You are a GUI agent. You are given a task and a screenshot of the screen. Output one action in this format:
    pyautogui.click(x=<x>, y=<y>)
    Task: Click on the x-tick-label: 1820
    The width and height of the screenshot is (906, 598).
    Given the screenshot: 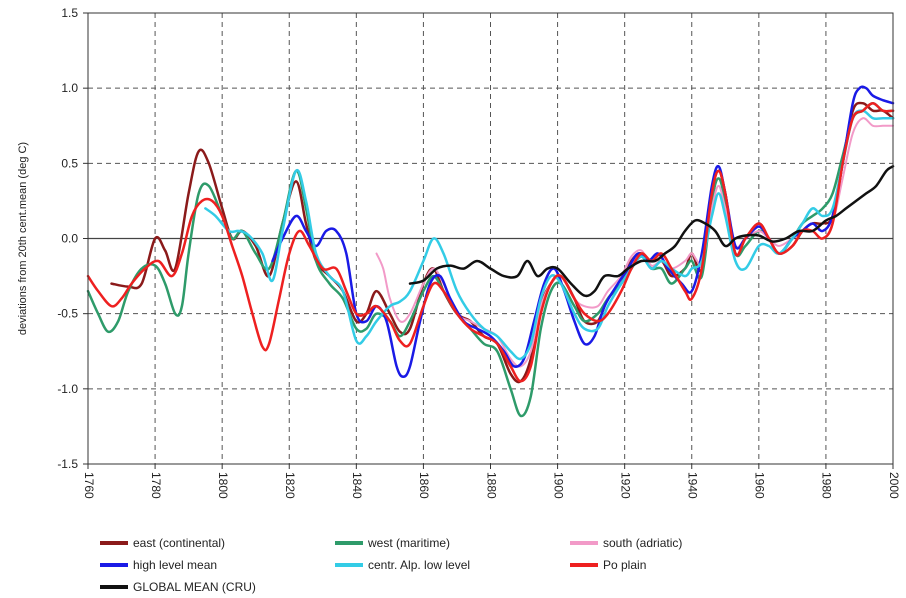 What is the action you would take?
    pyautogui.click(x=290, y=485)
    